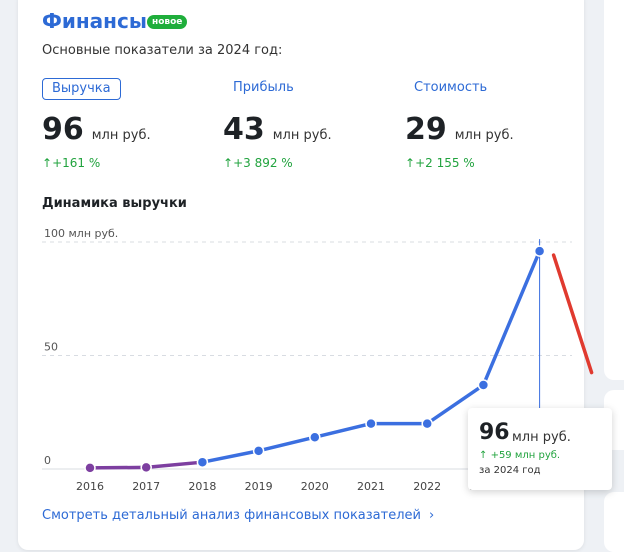  Describe the element at coordinates (202, 486) in the screenshot. I see `x-tick-label: 2018` at that location.